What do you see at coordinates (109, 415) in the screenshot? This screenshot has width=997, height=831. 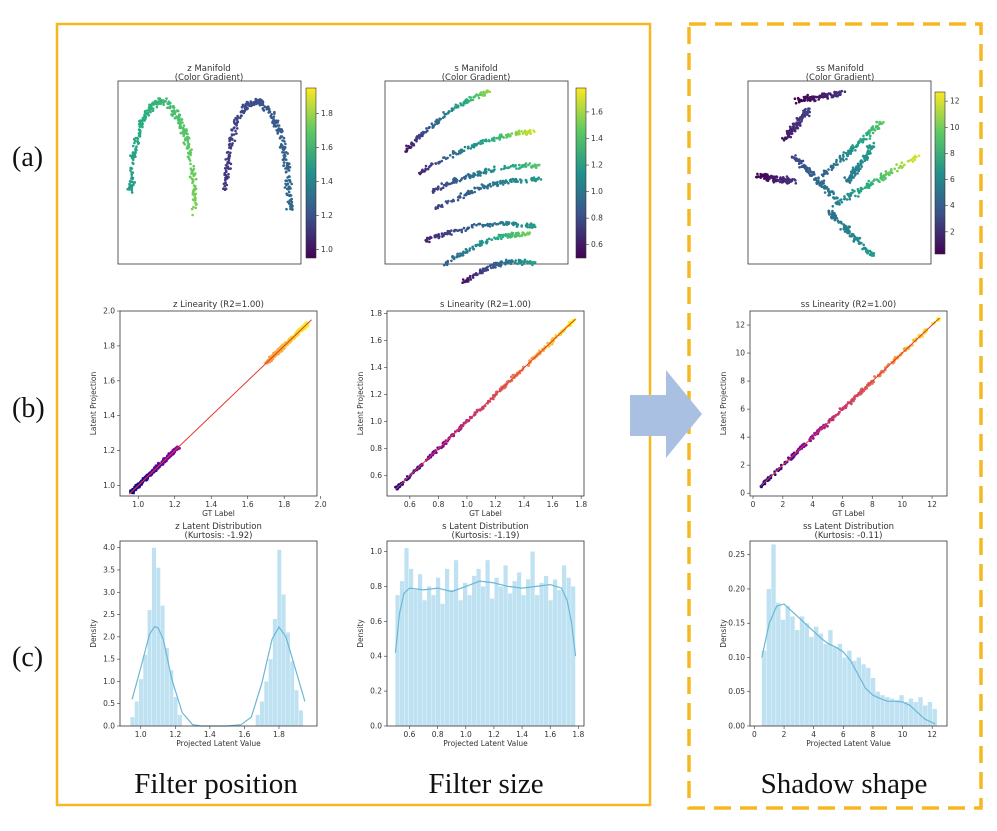 I see `y-tick-label: 1.4` at bounding box center [109, 415].